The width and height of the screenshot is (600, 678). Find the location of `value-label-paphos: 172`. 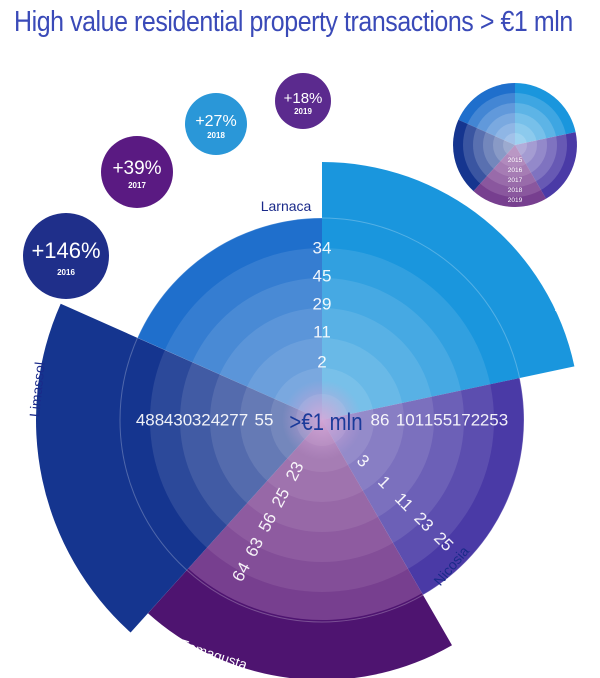

value-label-paphos: 172 is located at coordinates (466, 420).